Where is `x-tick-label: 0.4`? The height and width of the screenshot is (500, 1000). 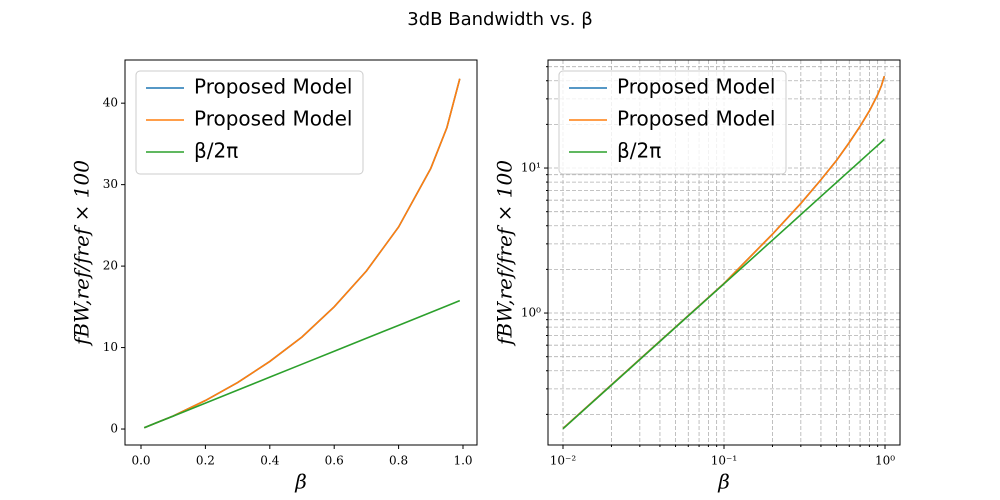 x-tick-label: 0.4 is located at coordinates (269, 461).